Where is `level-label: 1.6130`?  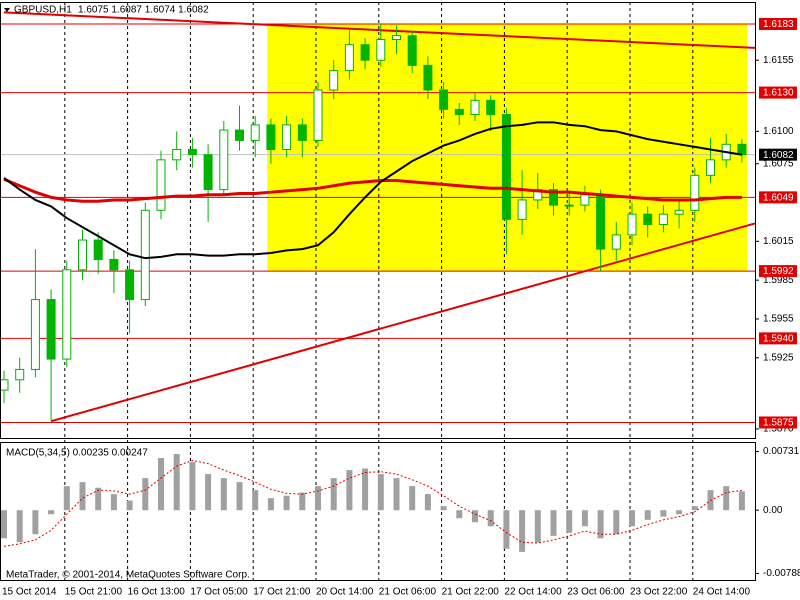 level-label: 1.6130 is located at coordinates (778, 93).